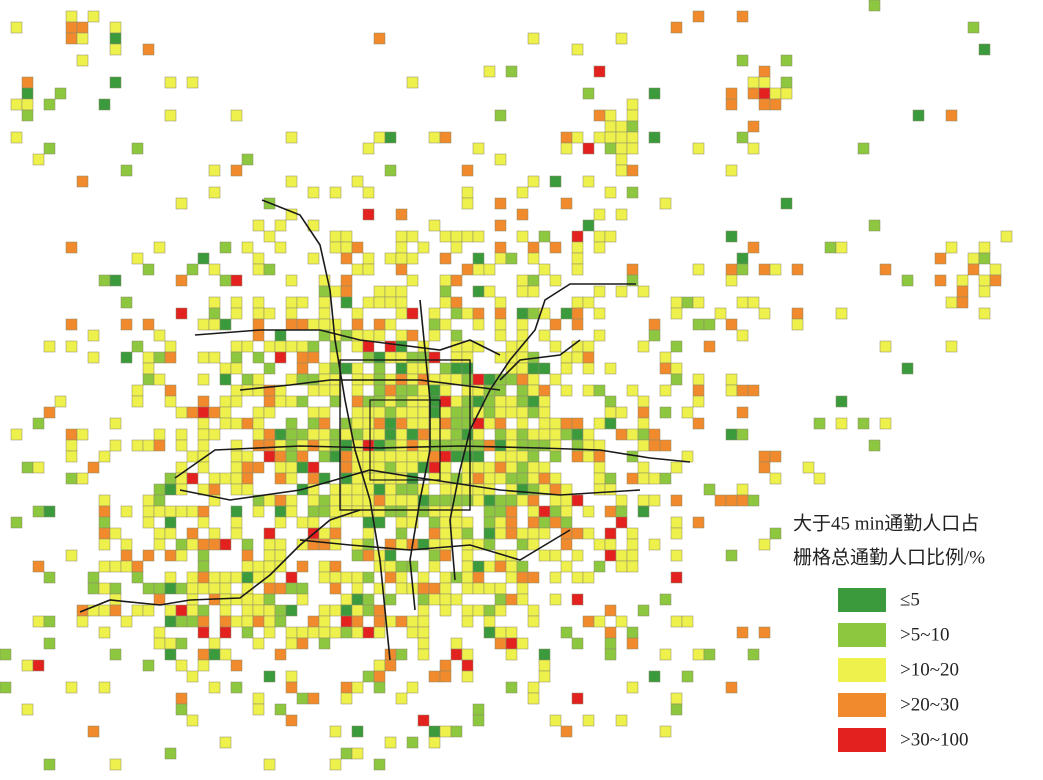 The image size is (1043, 780). What do you see at coordinates (886, 523) in the screenshot?
I see `legend-title: 大于45 min通勤人口占` at bounding box center [886, 523].